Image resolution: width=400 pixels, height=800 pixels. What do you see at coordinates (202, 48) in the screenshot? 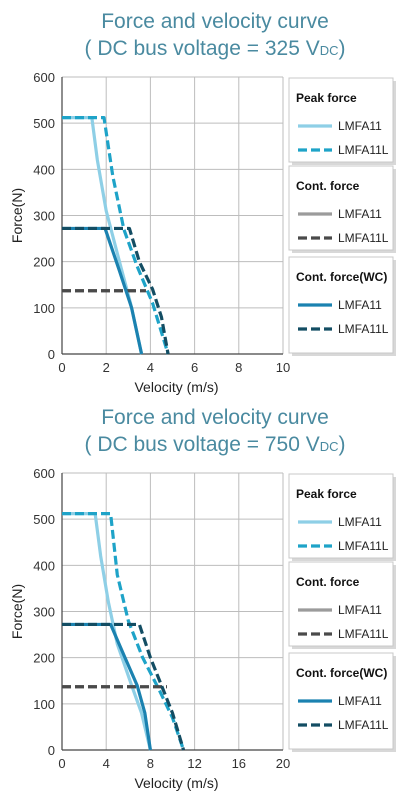
I see `title-voltage-text: ( DC bus voltage = 325 V` at bounding box center [202, 48].